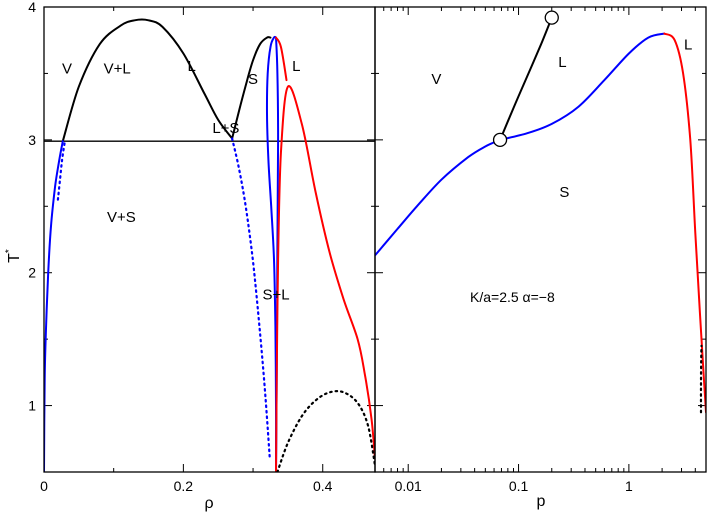 Image resolution: width=708 pixels, height=515 pixels. Describe the element at coordinates (9, 251) in the screenshot. I see `y-axis-title-superscript: *` at that location.